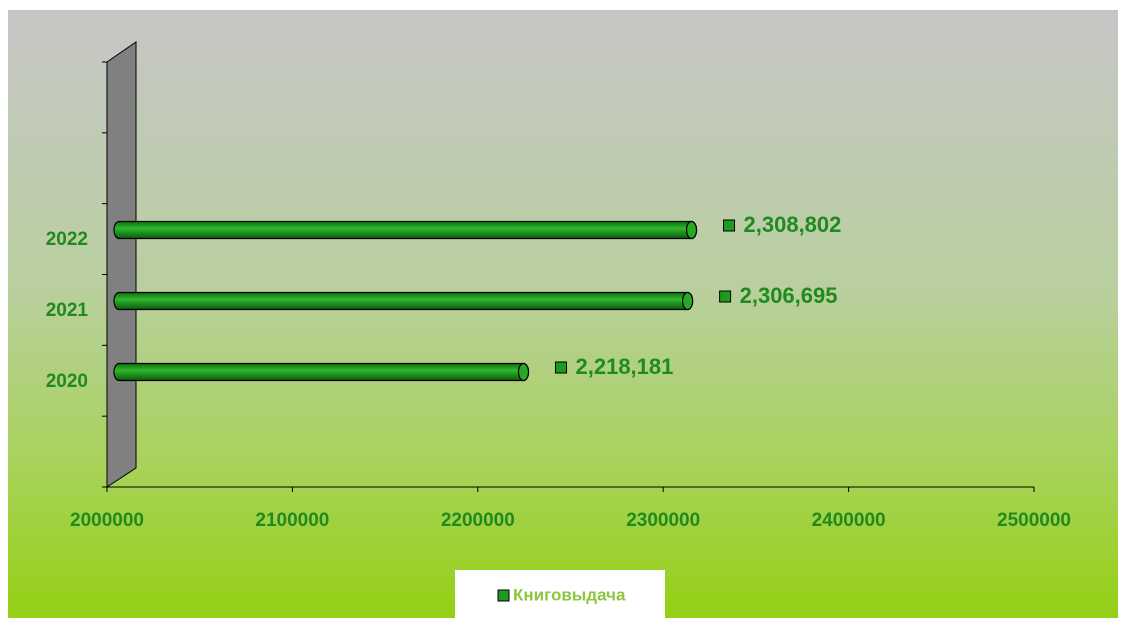 The image size is (1126, 618). I want to click on y-tick-label: 2022, so click(67, 239).